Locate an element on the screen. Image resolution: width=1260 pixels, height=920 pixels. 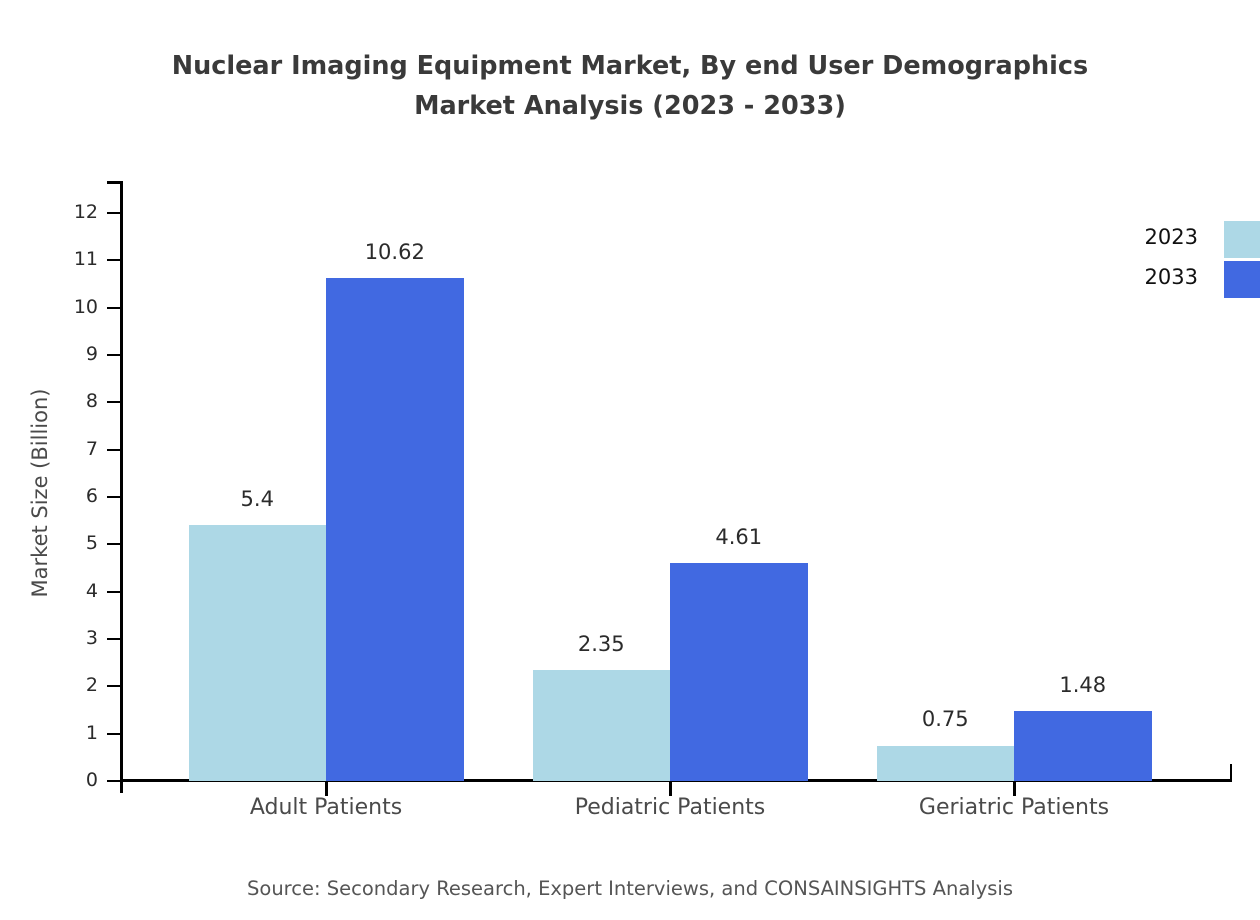
y-axis-tick-label: 12 is located at coordinates (85, 211).